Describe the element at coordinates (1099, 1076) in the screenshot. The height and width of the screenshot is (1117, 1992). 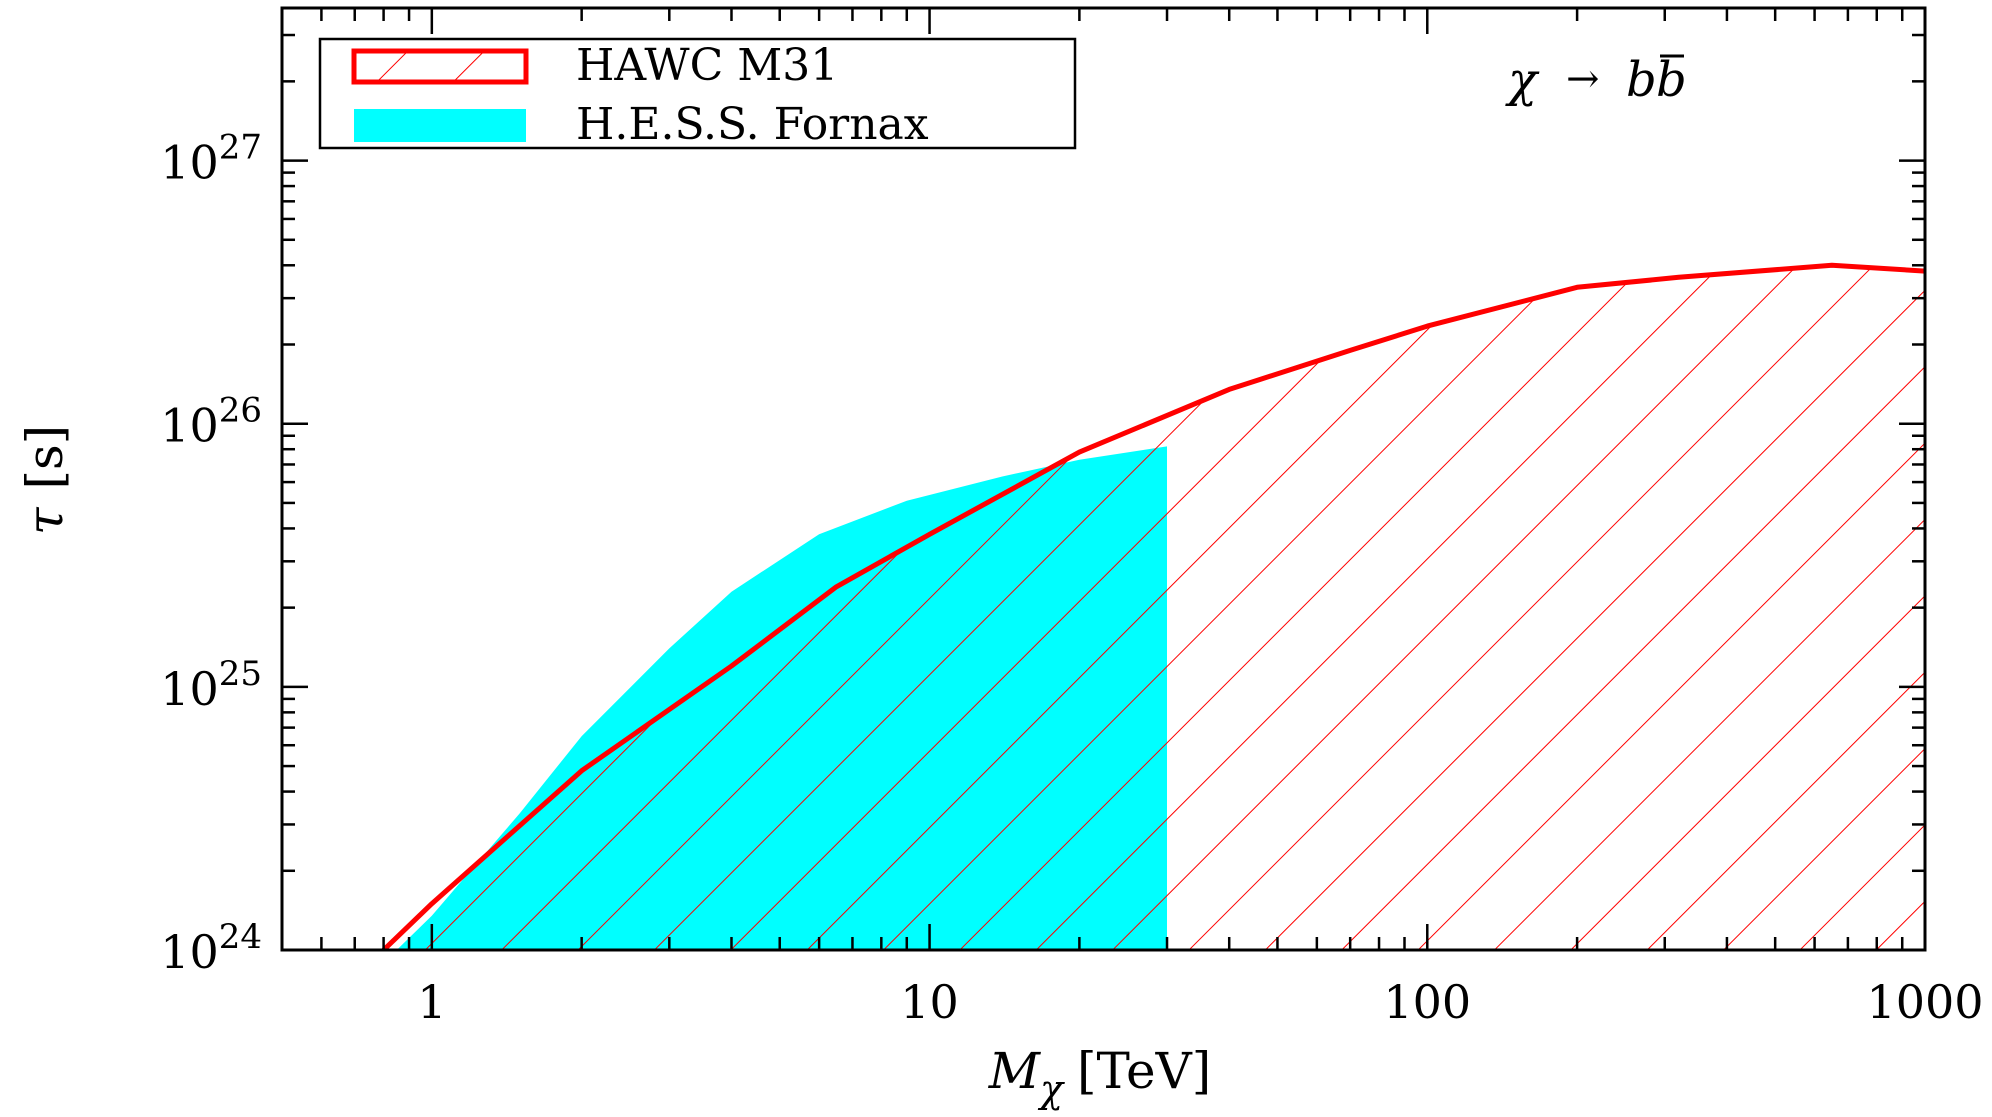
I see `x-axis-title: Mχ [TeV]` at that location.